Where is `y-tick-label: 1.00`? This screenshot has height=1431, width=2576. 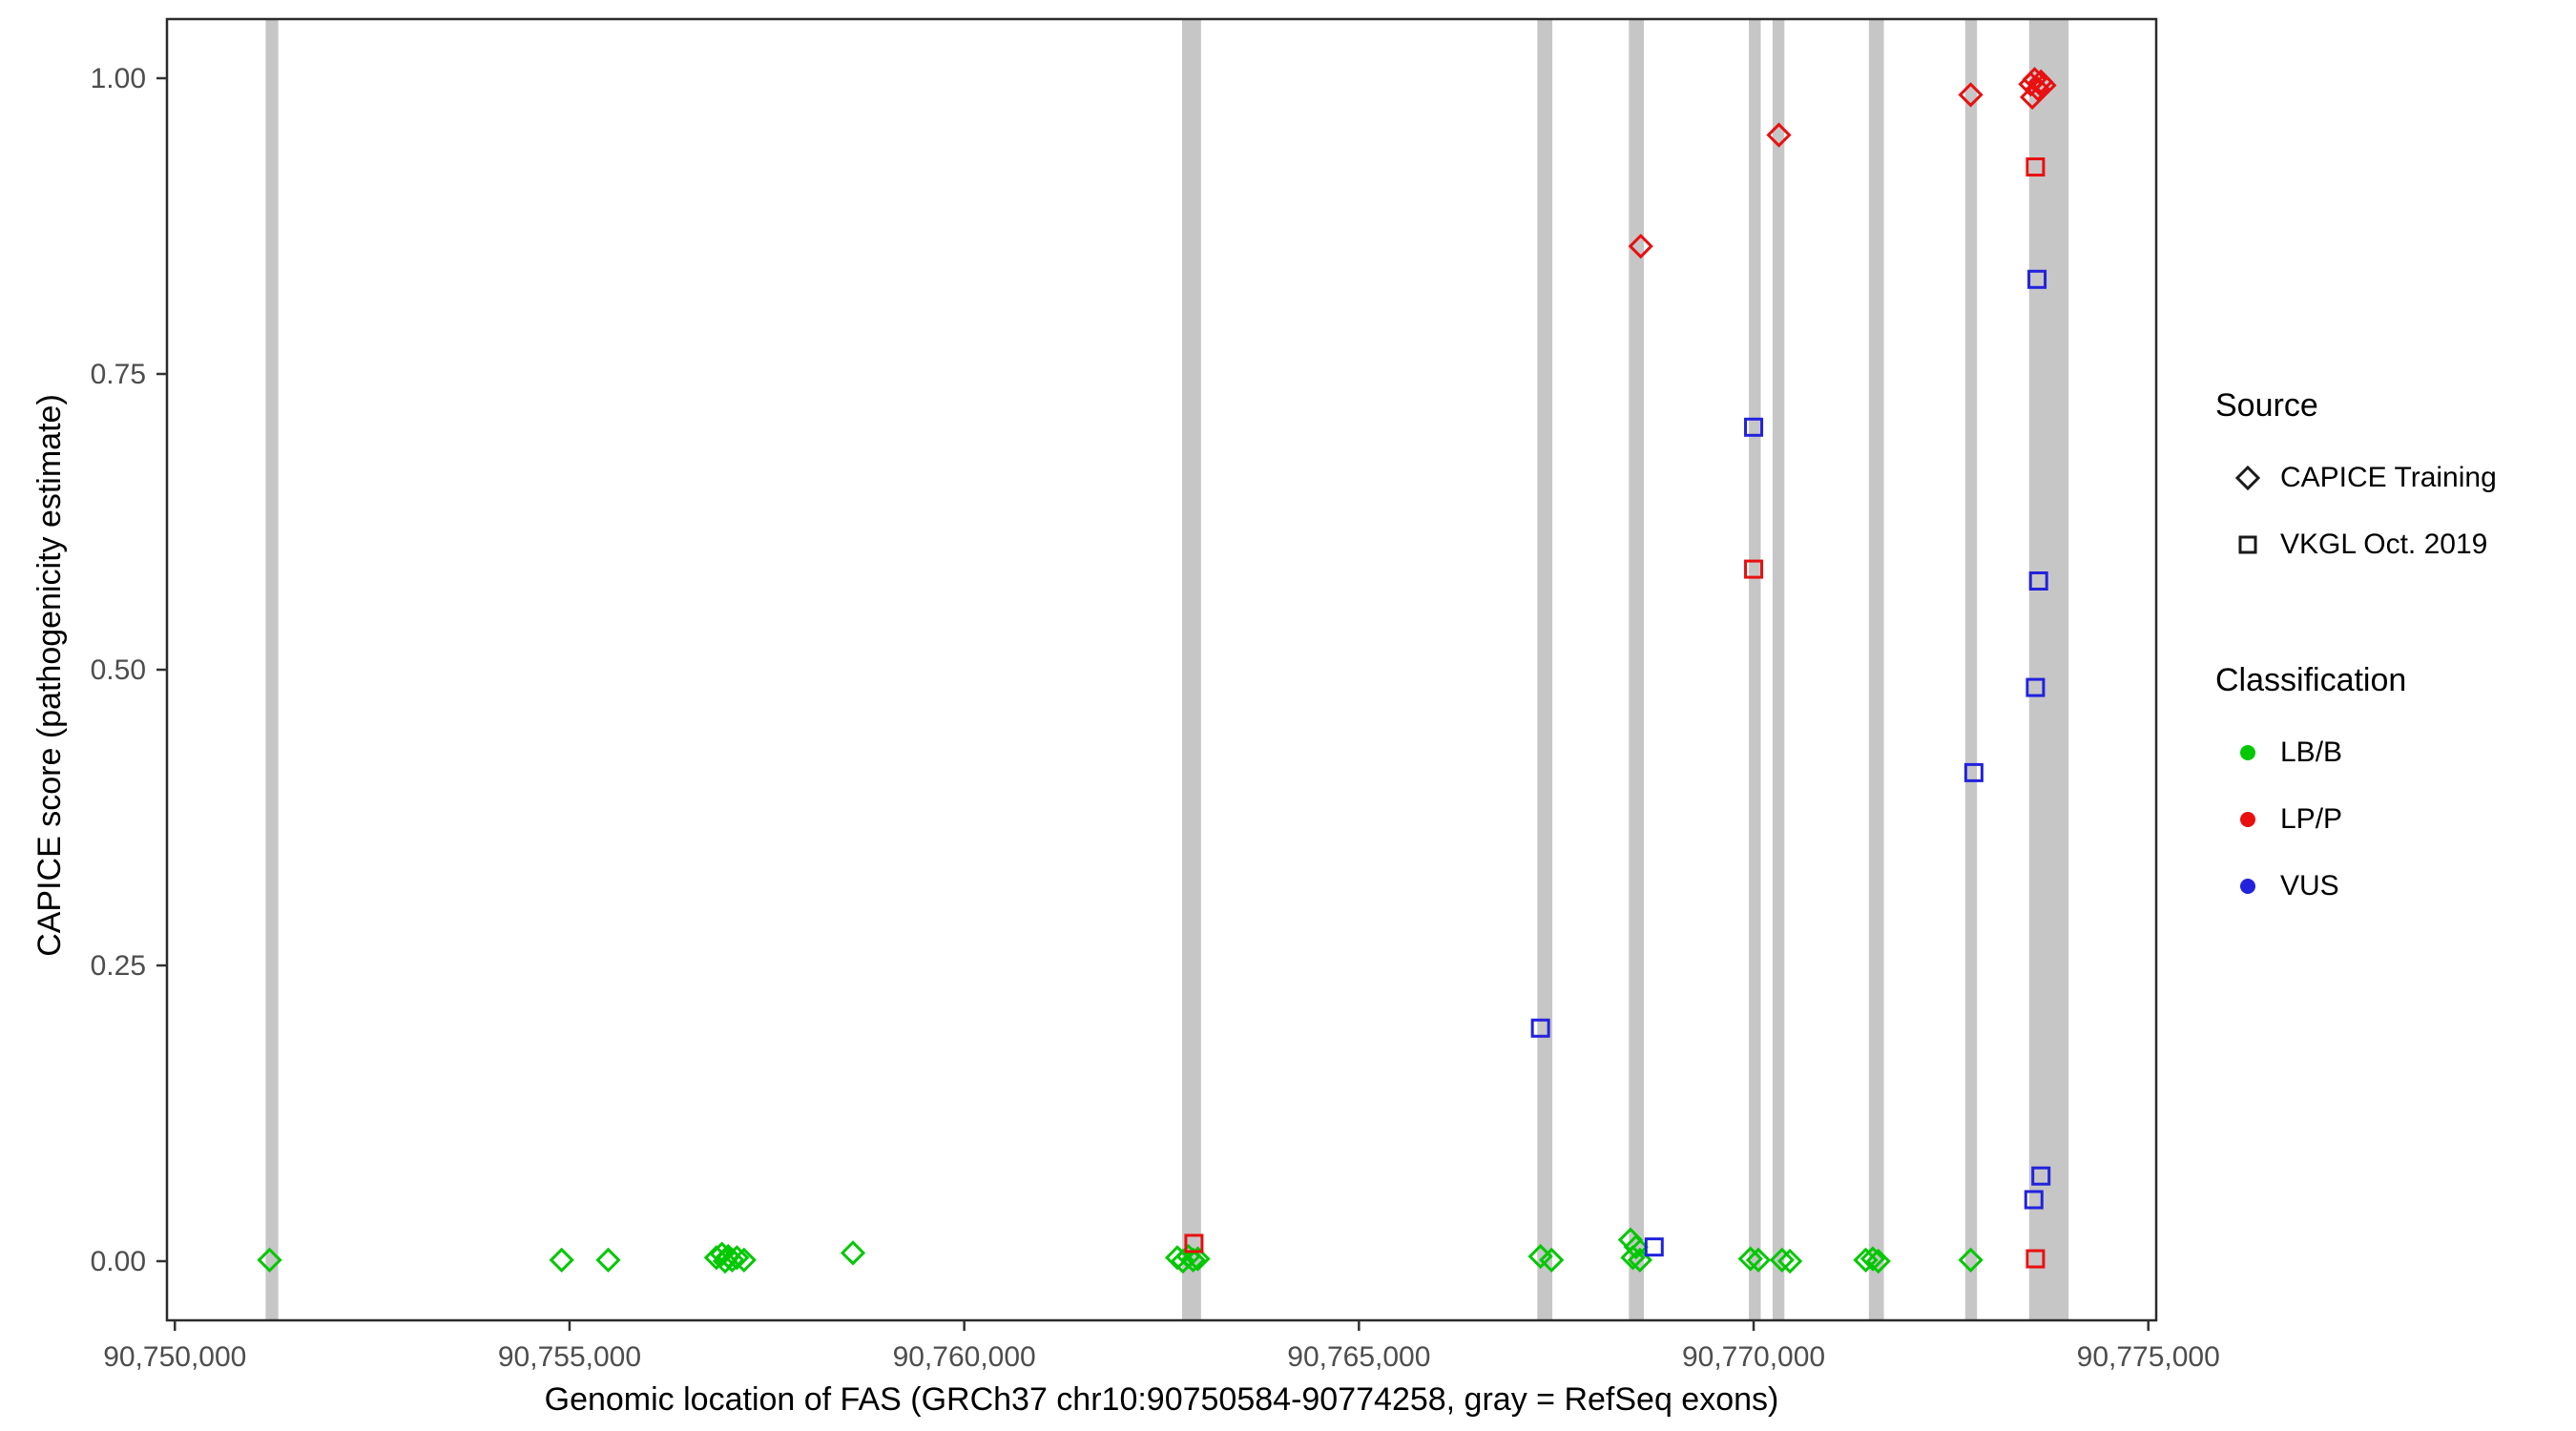 y-tick-label: 1.00 is located at coordinates (118, 78).